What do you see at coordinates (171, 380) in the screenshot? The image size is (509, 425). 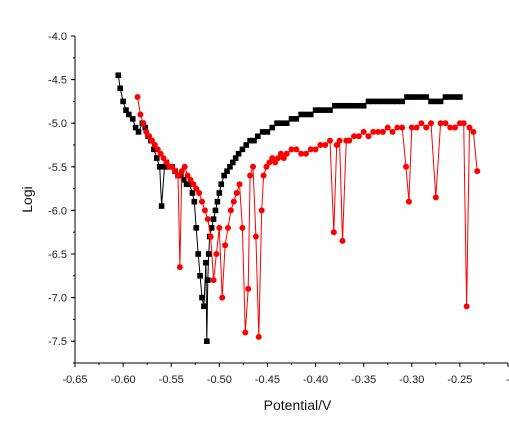 I see `x-tick-label: -0.55` at bounding box center [171, 380].